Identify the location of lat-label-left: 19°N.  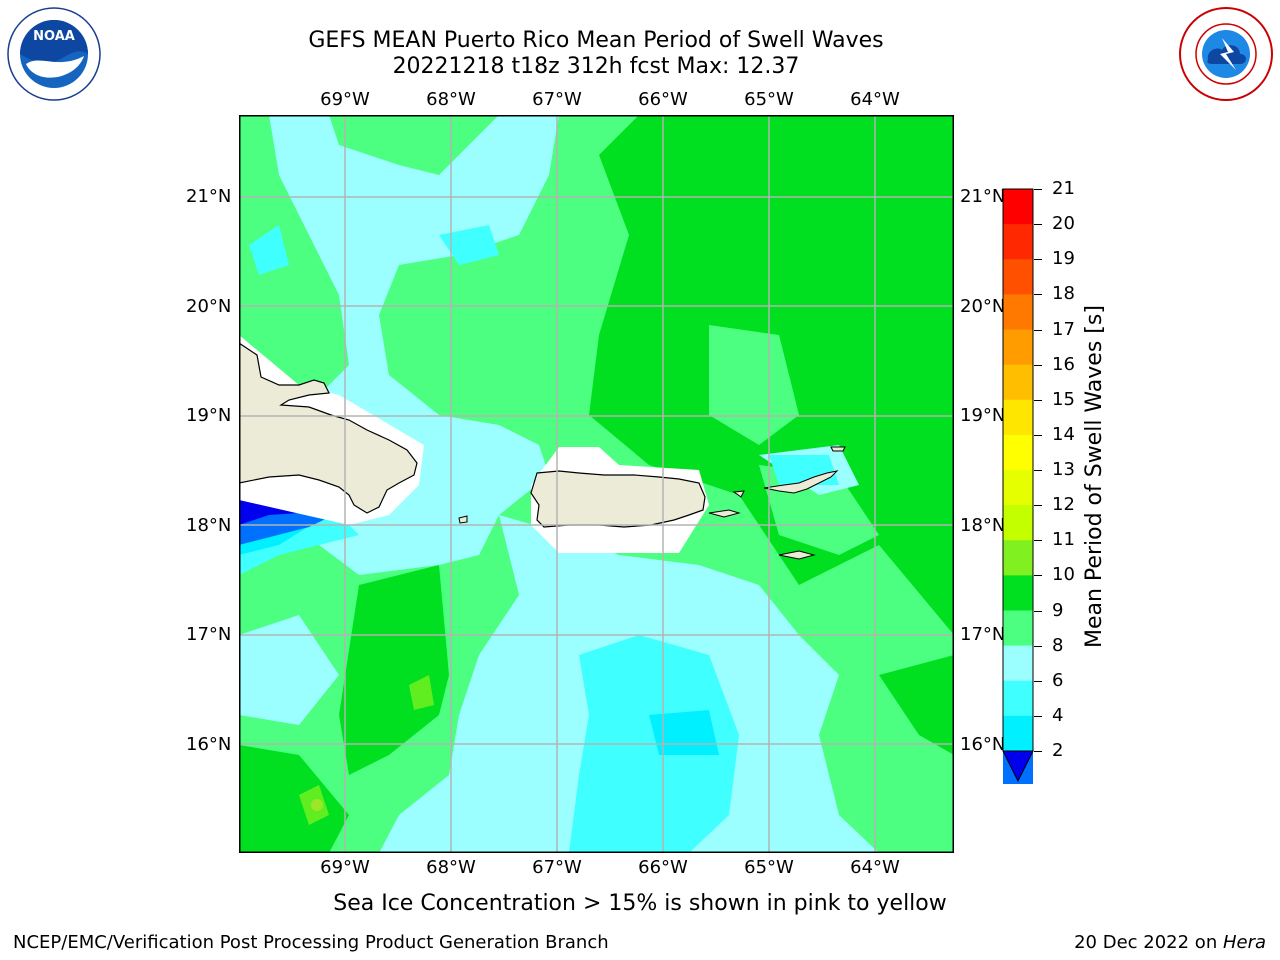
(209, 415).